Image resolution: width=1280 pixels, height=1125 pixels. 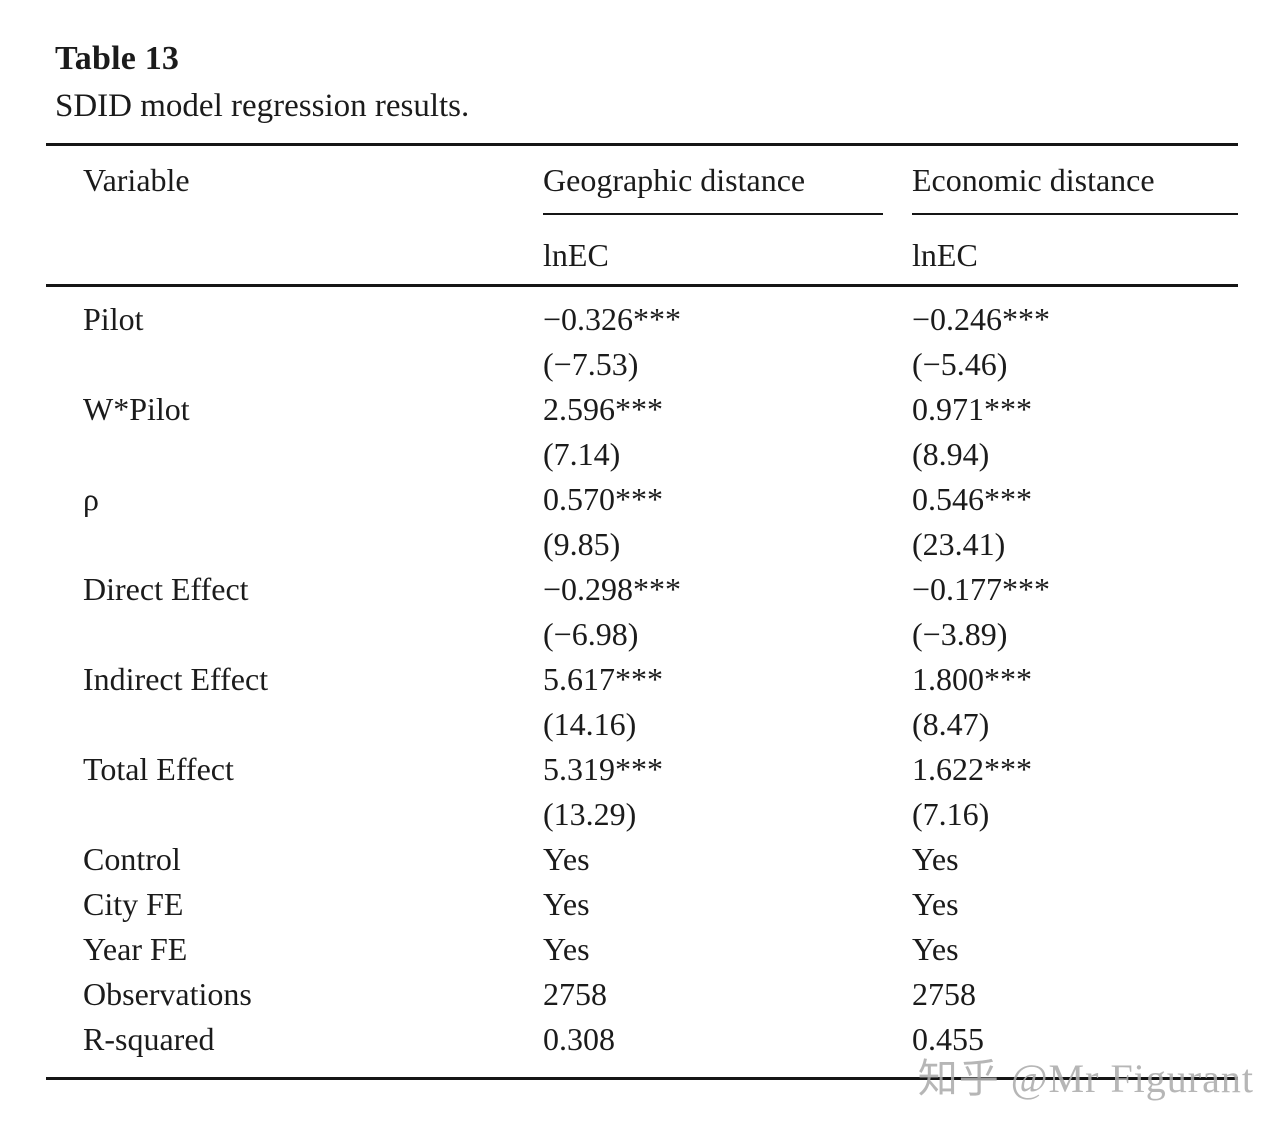 I want to click on table-row: Year FE Yes Yes, so click(x=642, y=949).